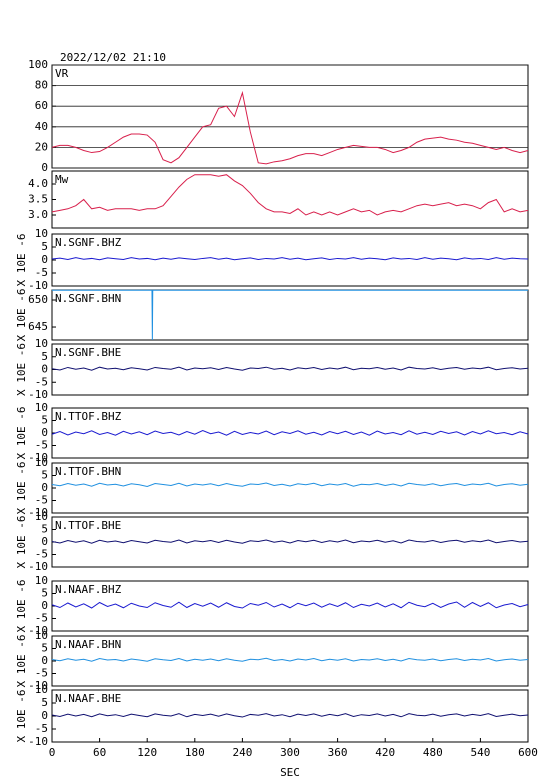  Describe the element at coordinates (52, 752) in the screenshot. I see `x-tick-label: 0` at that location.